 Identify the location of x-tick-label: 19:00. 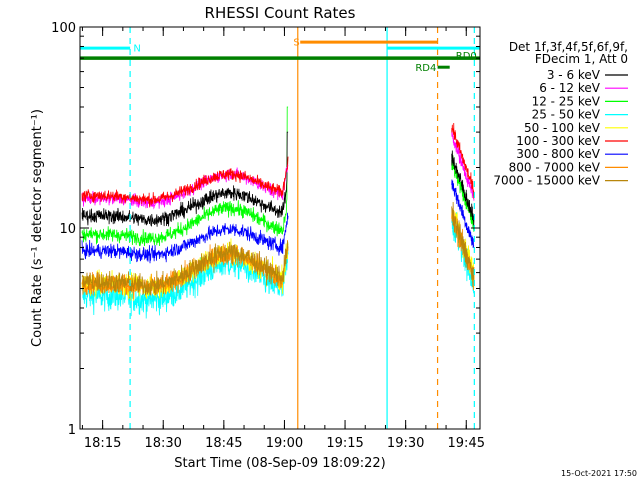
(284, 443).